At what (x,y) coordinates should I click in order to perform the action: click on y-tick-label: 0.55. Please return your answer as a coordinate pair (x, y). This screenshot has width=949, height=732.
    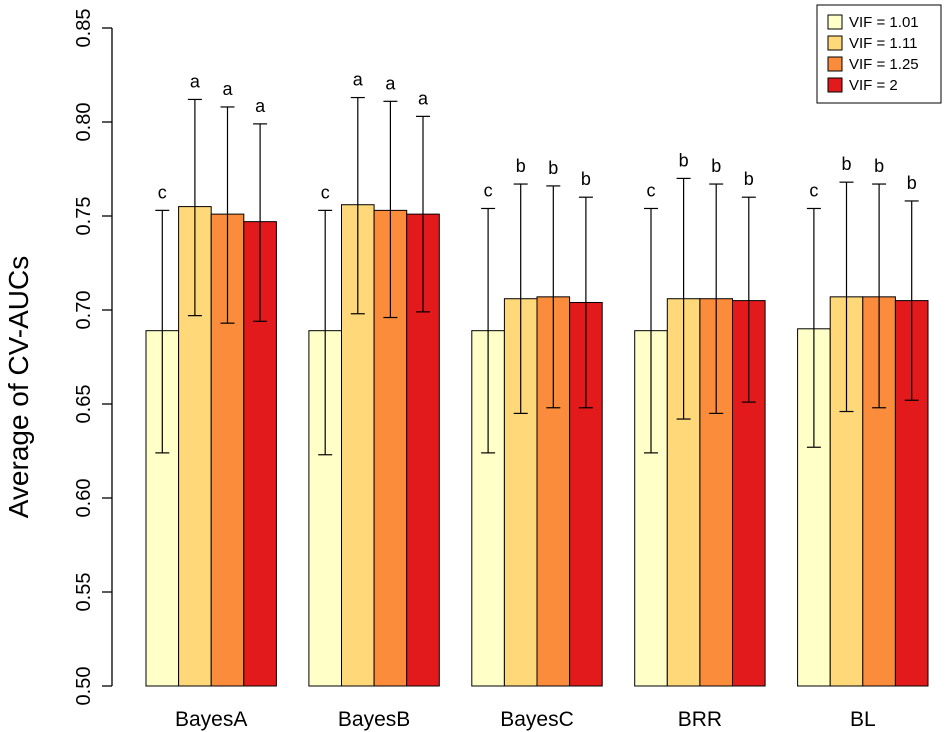
    Looking at the image, I should click on (84, 592).